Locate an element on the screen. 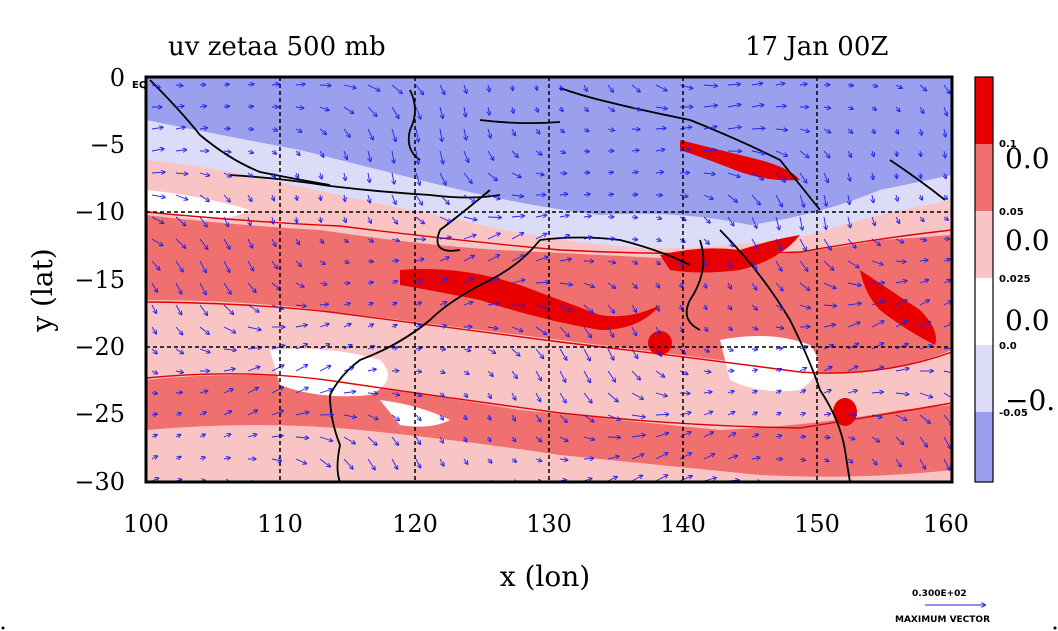 The width and height of the screenshot is (1058, 631). vector-label: MAXIMUM VECTOR is located at coordinates (942, 620).